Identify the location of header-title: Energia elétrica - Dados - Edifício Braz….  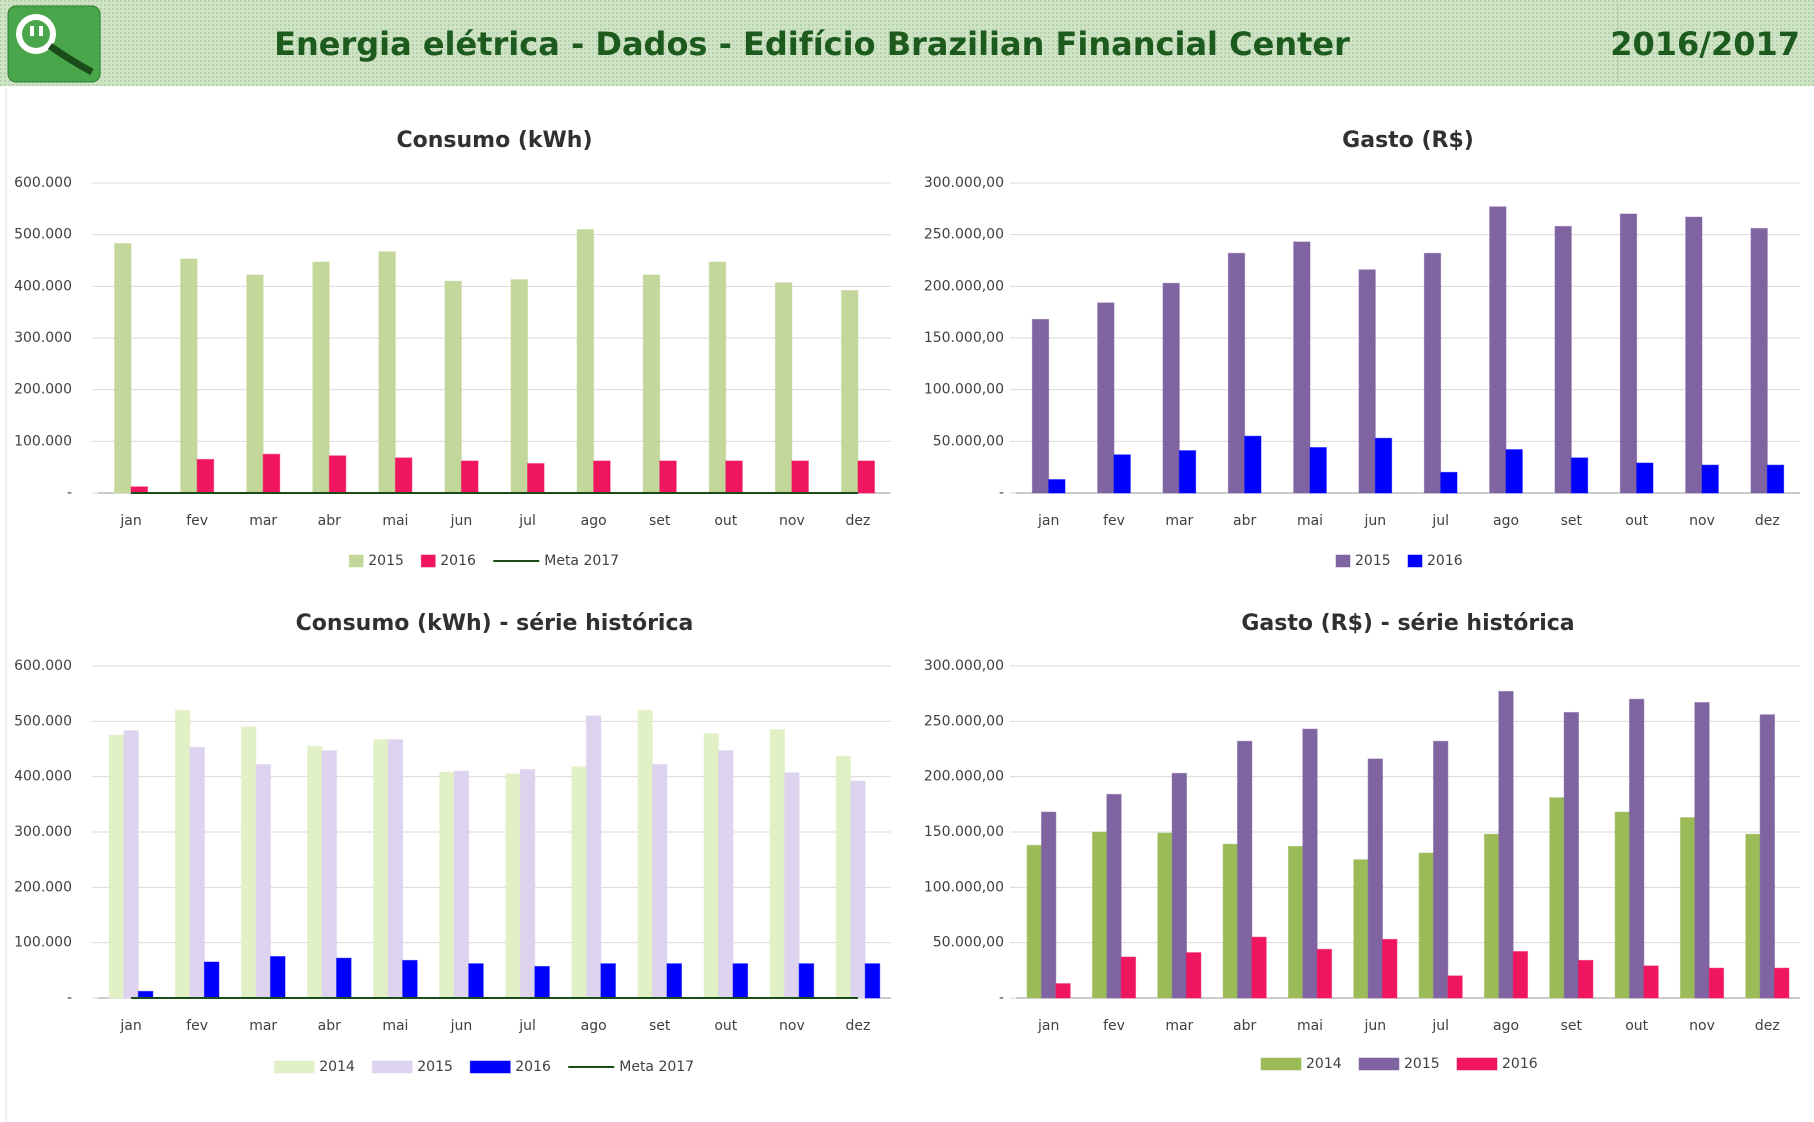
(812, 44).